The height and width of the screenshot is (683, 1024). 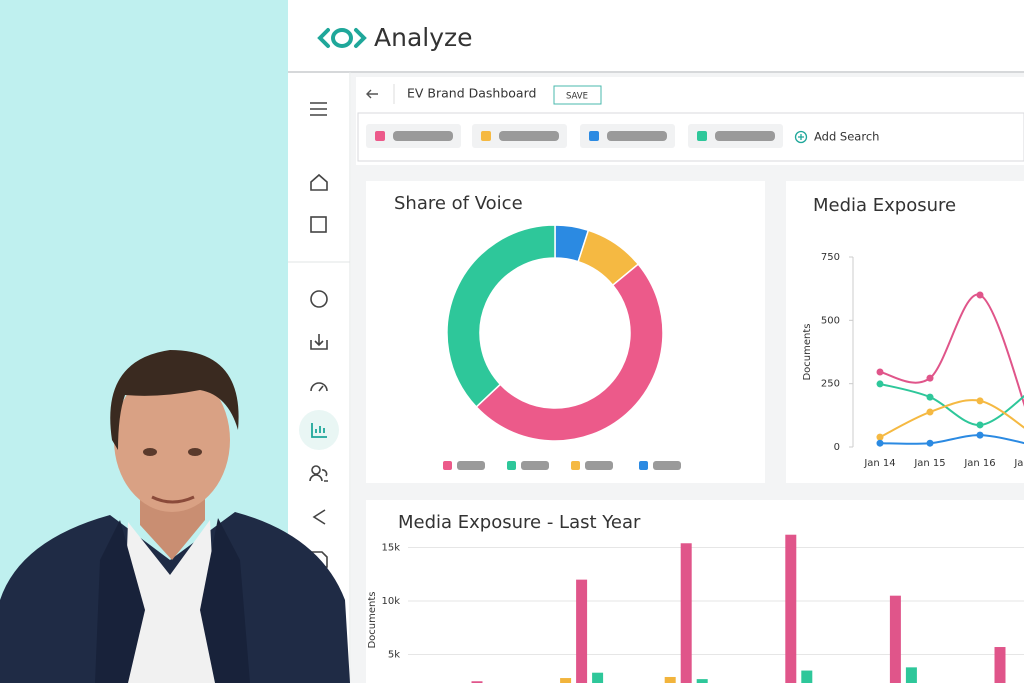 What do you see at coordinates (979, 463) in the screenshot?
I see `x-tick-label: Jan 16` at bounding box center [979, 463].